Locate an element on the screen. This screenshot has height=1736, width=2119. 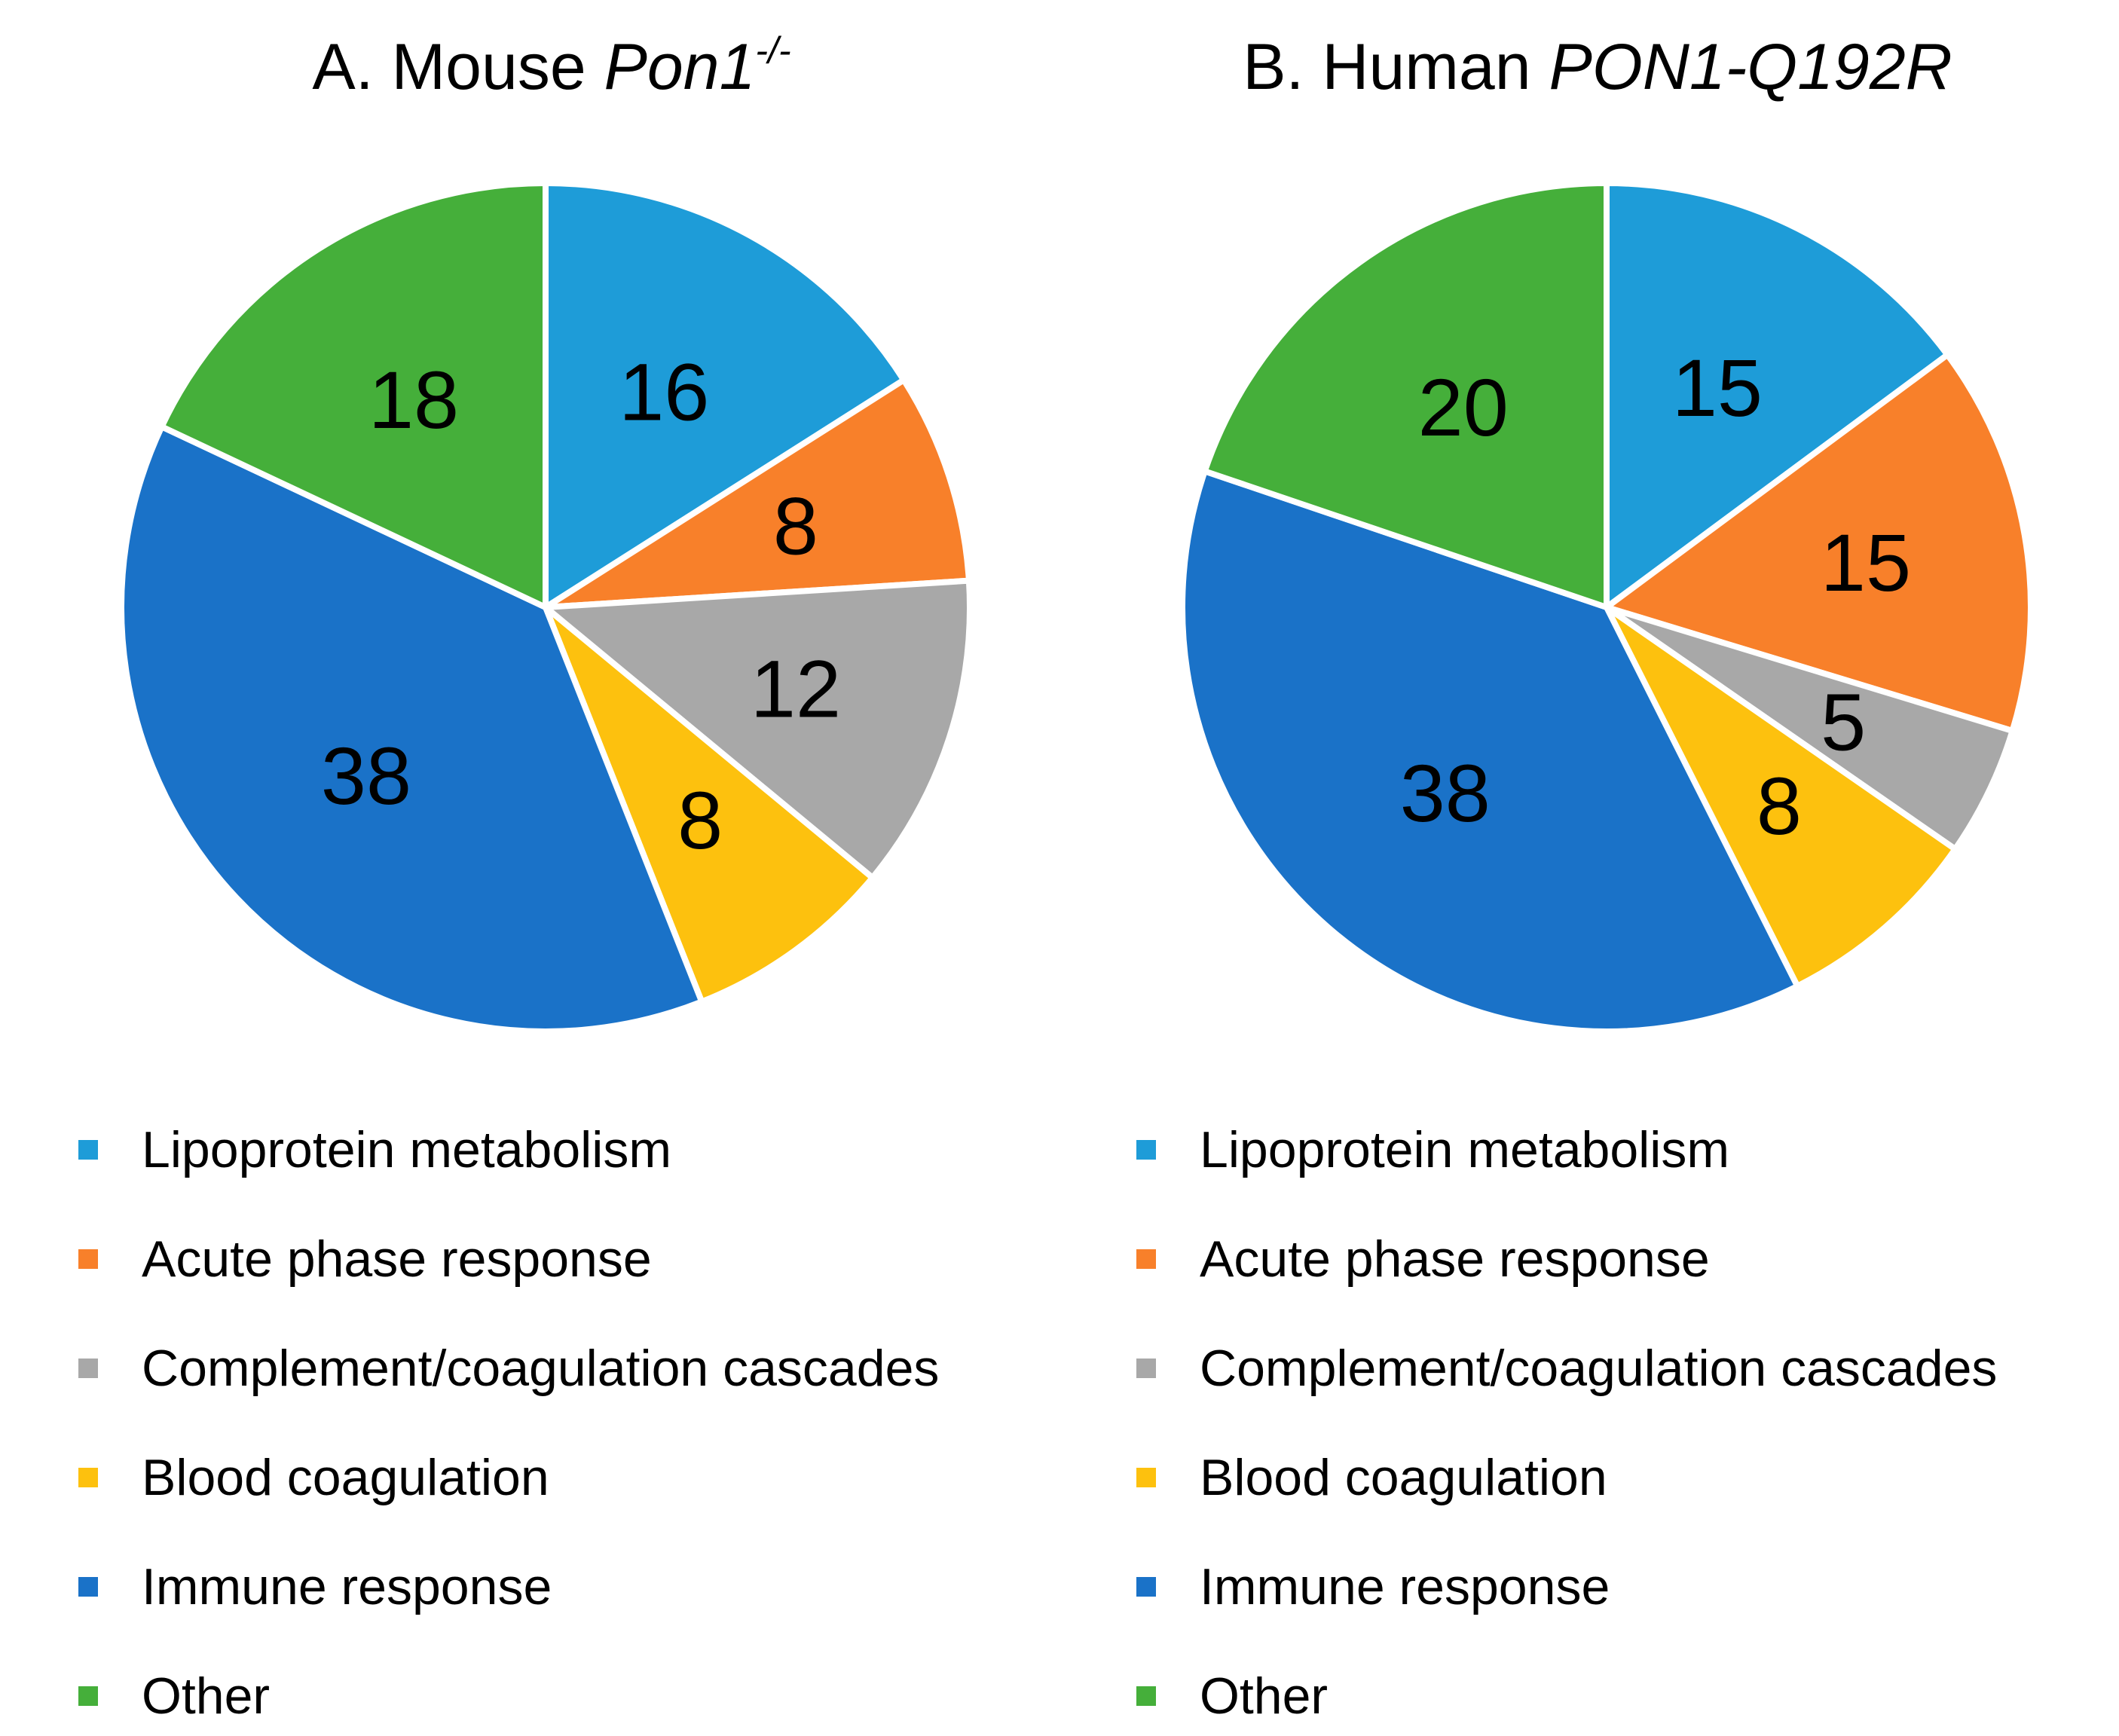
chart-title-b: B. Human PON1-Q192R is located at coordinates (1597, 67).